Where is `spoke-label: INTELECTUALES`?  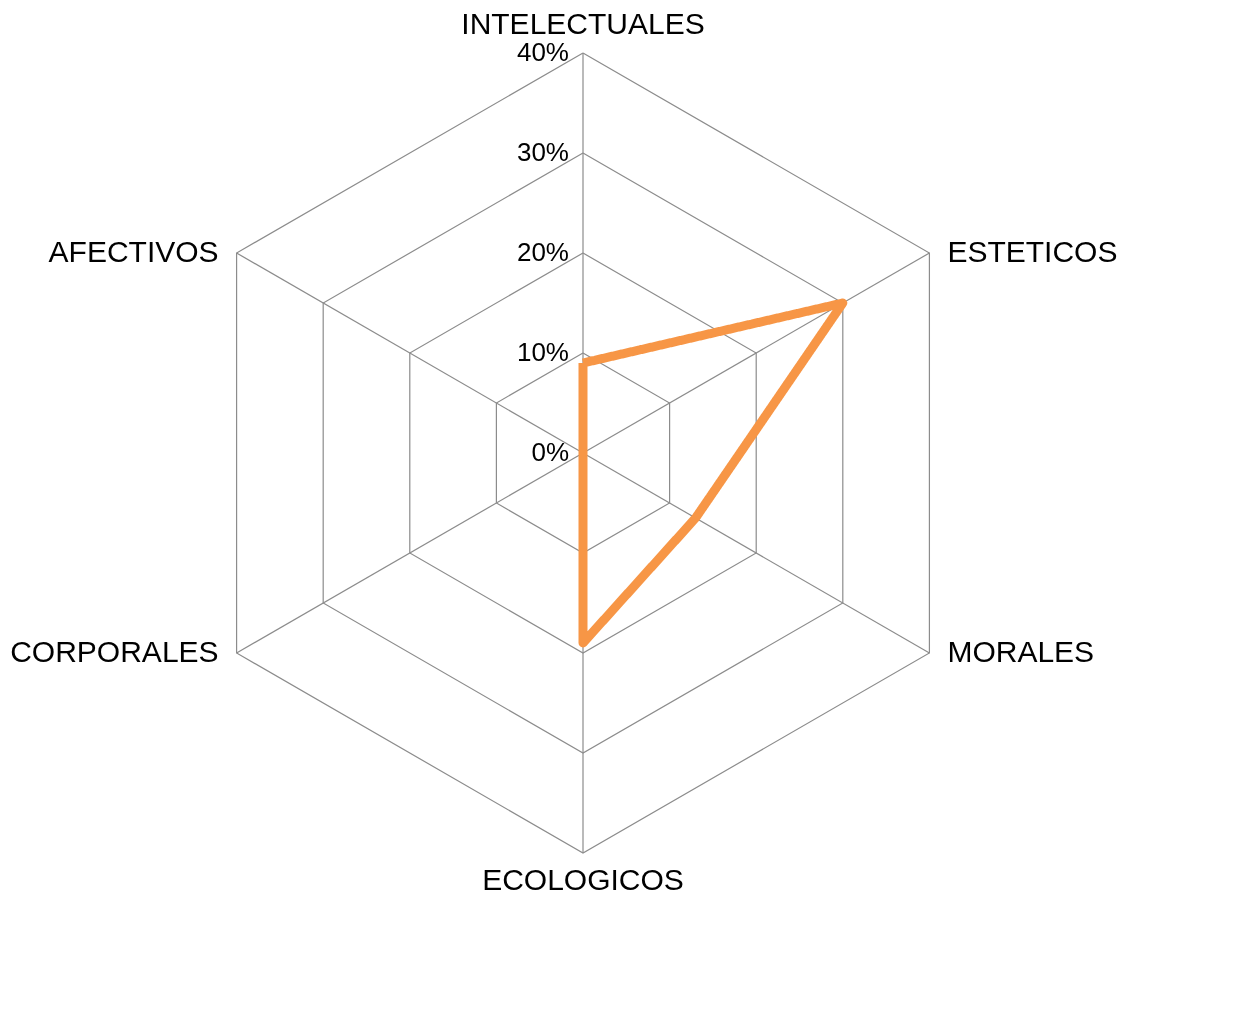
spoke-label: INTELECTUALES is located at coordinates (583, 23).